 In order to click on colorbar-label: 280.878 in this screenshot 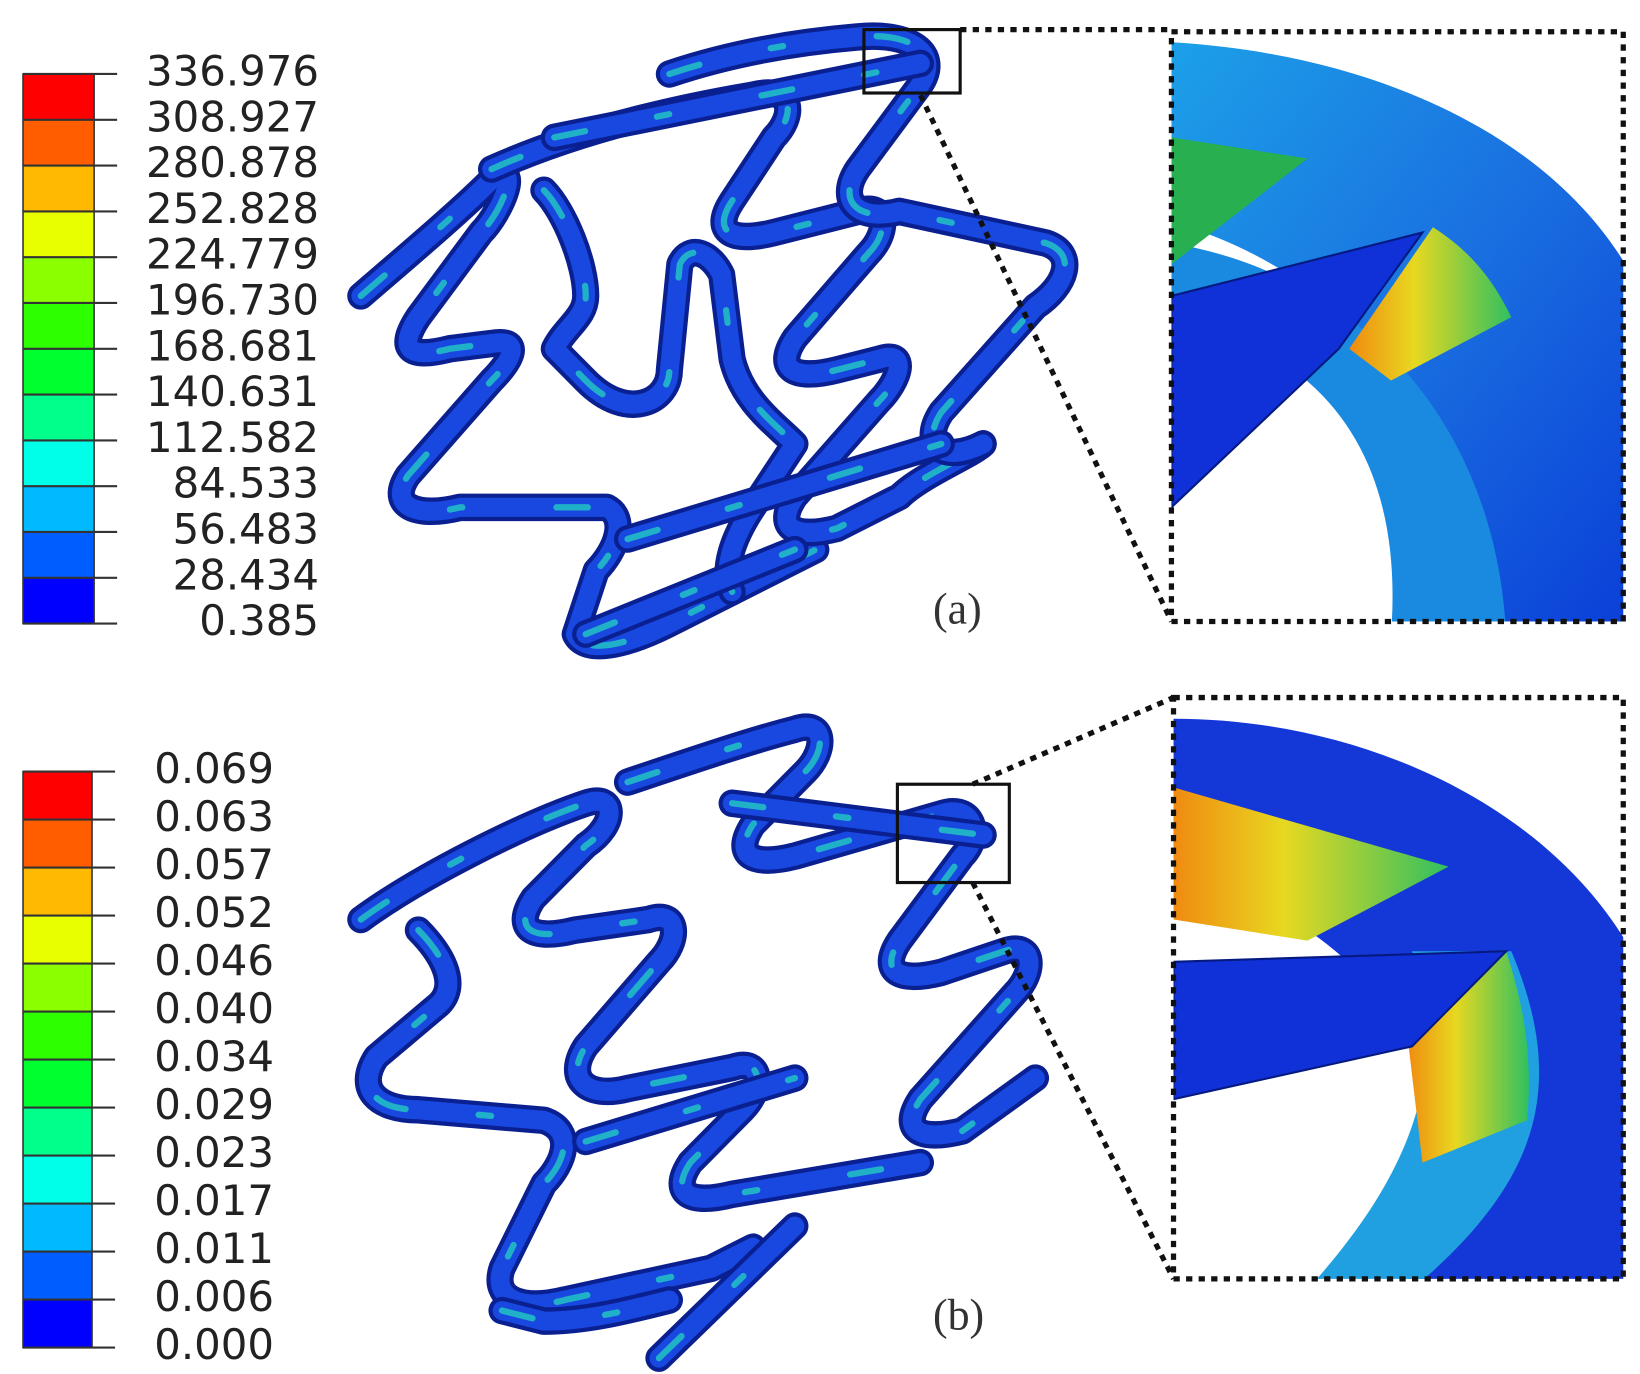, I will do `click(232, 162)`.